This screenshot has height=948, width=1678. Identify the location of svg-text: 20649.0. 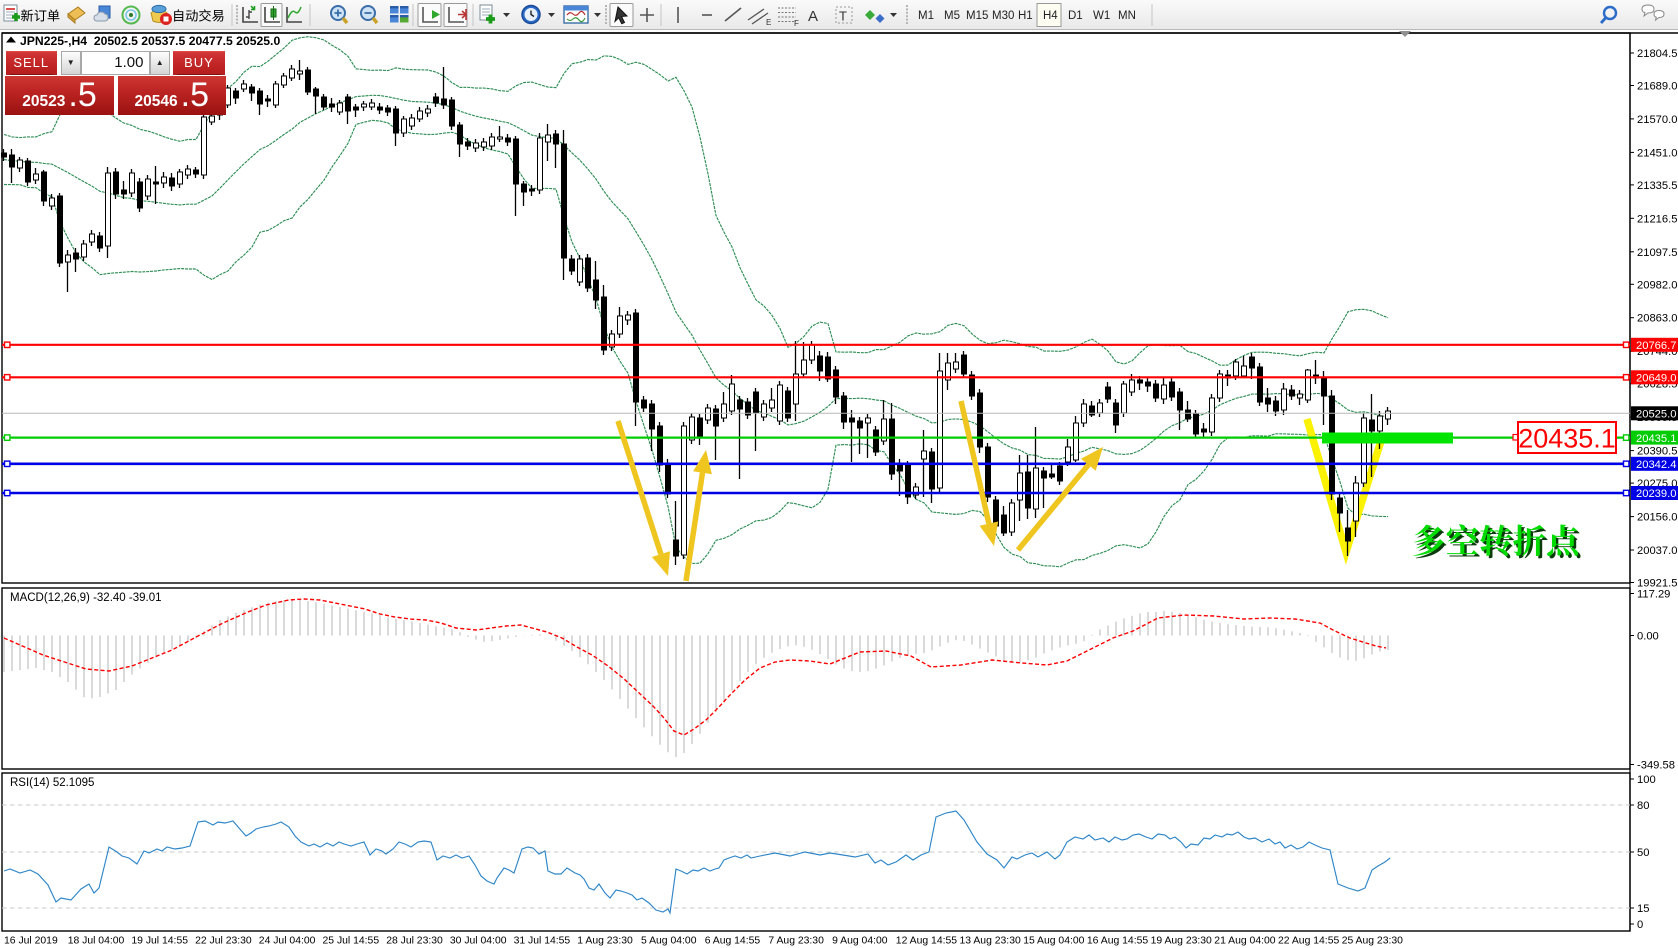
(1656, 379).